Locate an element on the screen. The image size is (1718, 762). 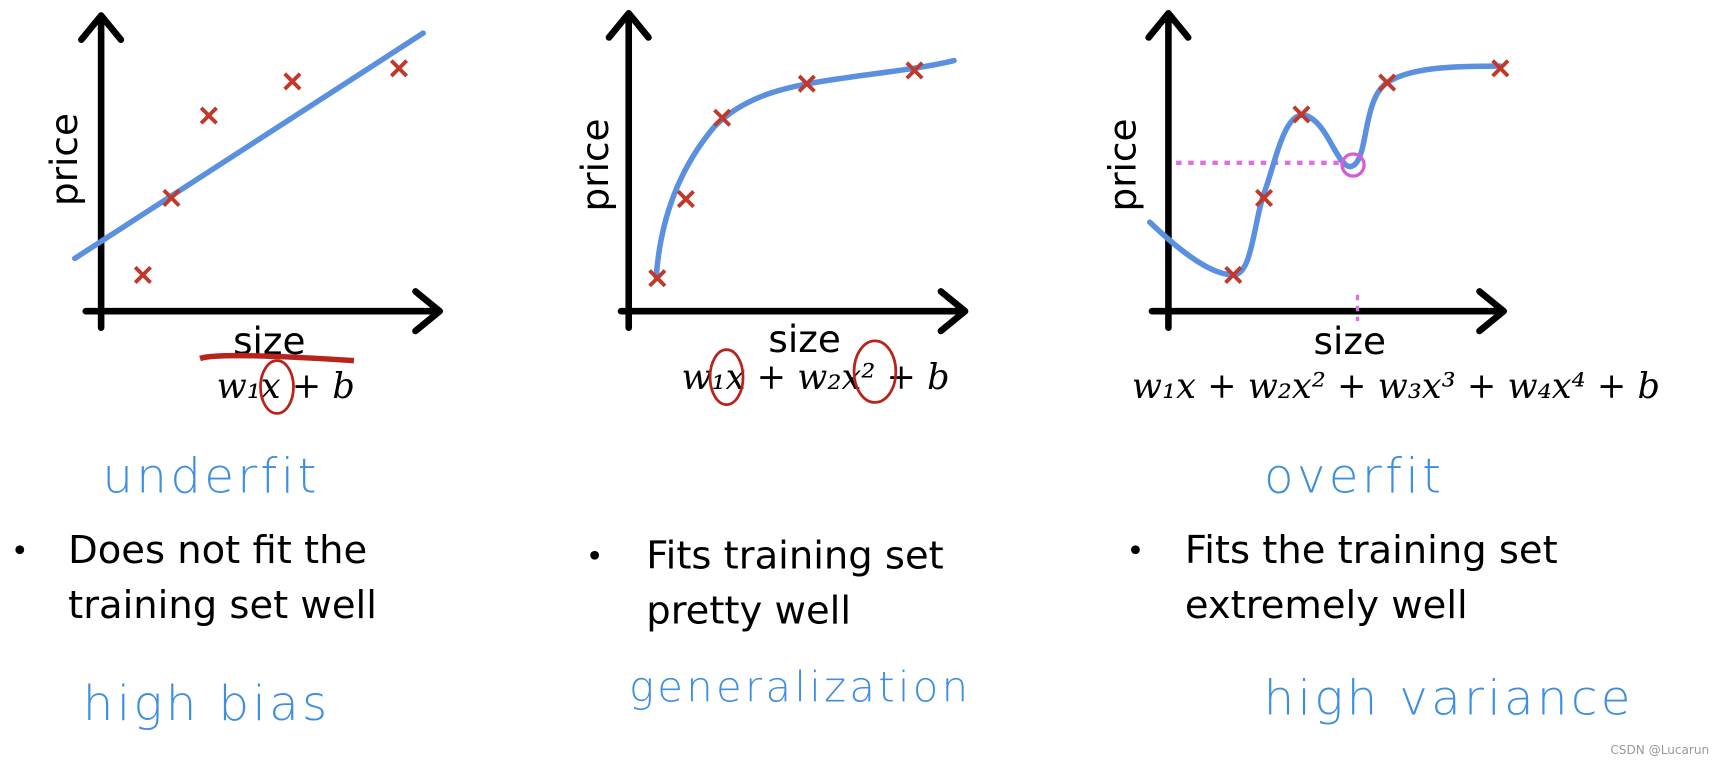
watermark: CSDN @Lucarun is located at coordinates (1659, 750).